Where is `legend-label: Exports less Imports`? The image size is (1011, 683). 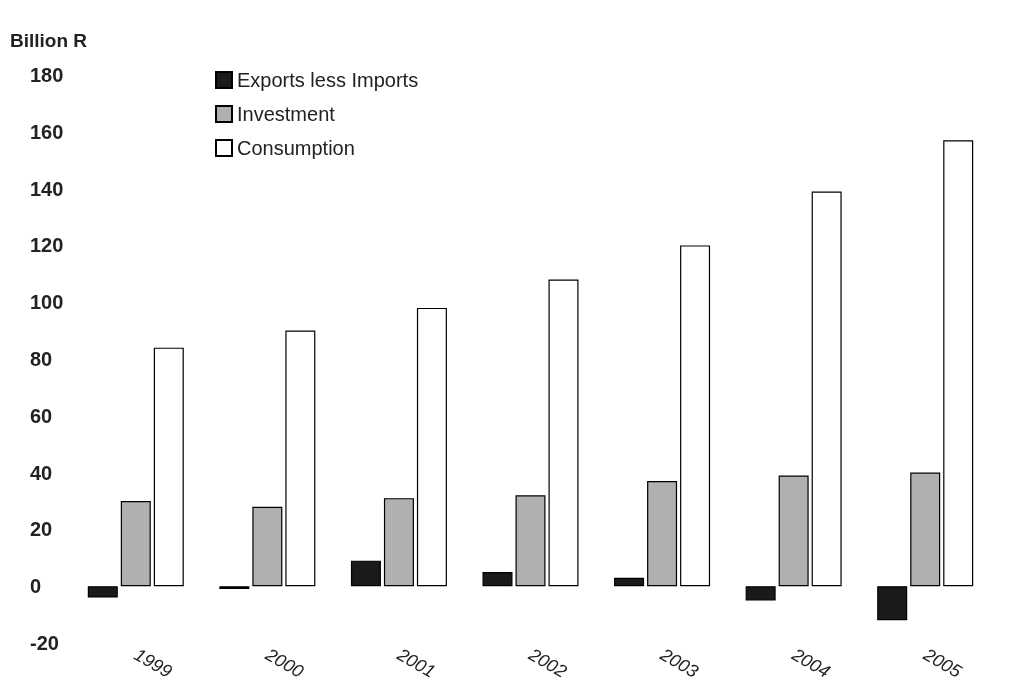
legend-label: Exports less Imports is located at coordinates (328, 80).